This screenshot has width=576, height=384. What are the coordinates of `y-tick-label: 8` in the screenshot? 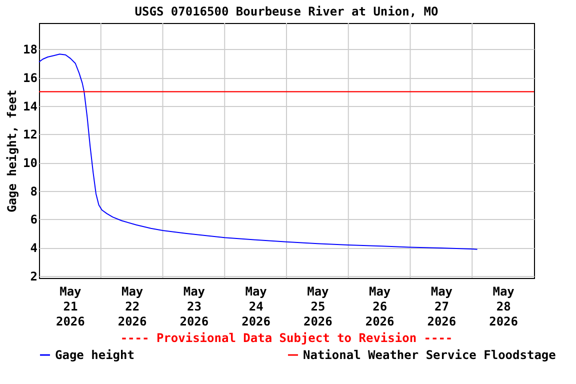 It's located at (34, 191).